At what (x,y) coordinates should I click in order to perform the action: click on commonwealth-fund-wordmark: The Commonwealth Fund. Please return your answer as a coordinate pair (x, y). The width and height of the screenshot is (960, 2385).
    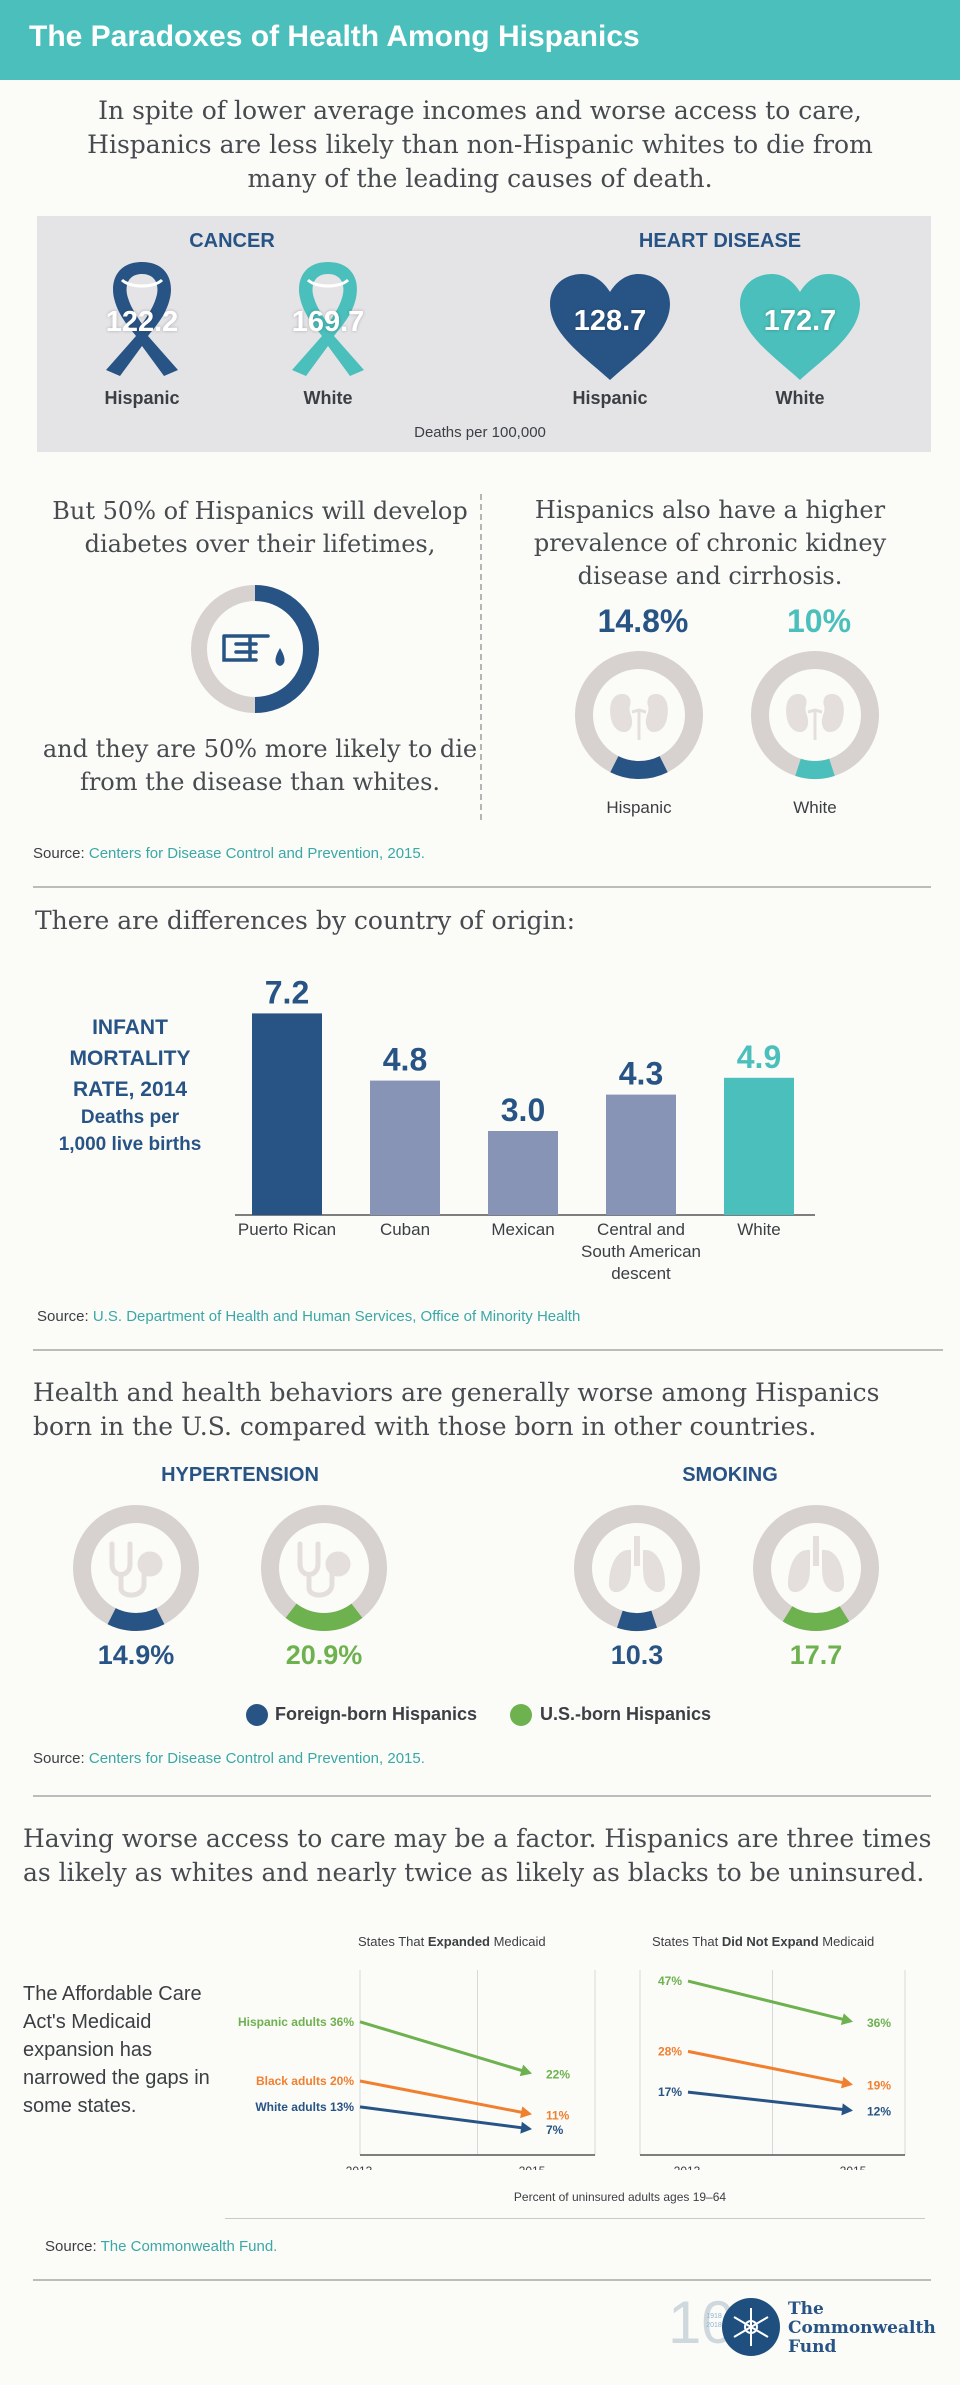
    Looking at the image, I should click on (862, 2328).